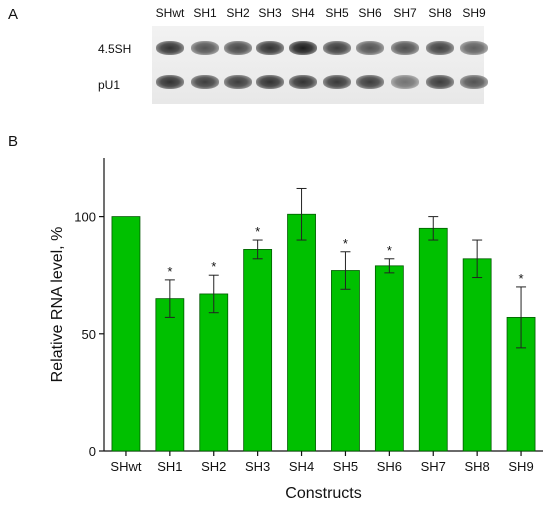 This screenshot has width=550, height=507. What do you see at coordinates (13, 141) in the screenshot?
I see `panel-label-b: B` at bounding box center [13, 141].